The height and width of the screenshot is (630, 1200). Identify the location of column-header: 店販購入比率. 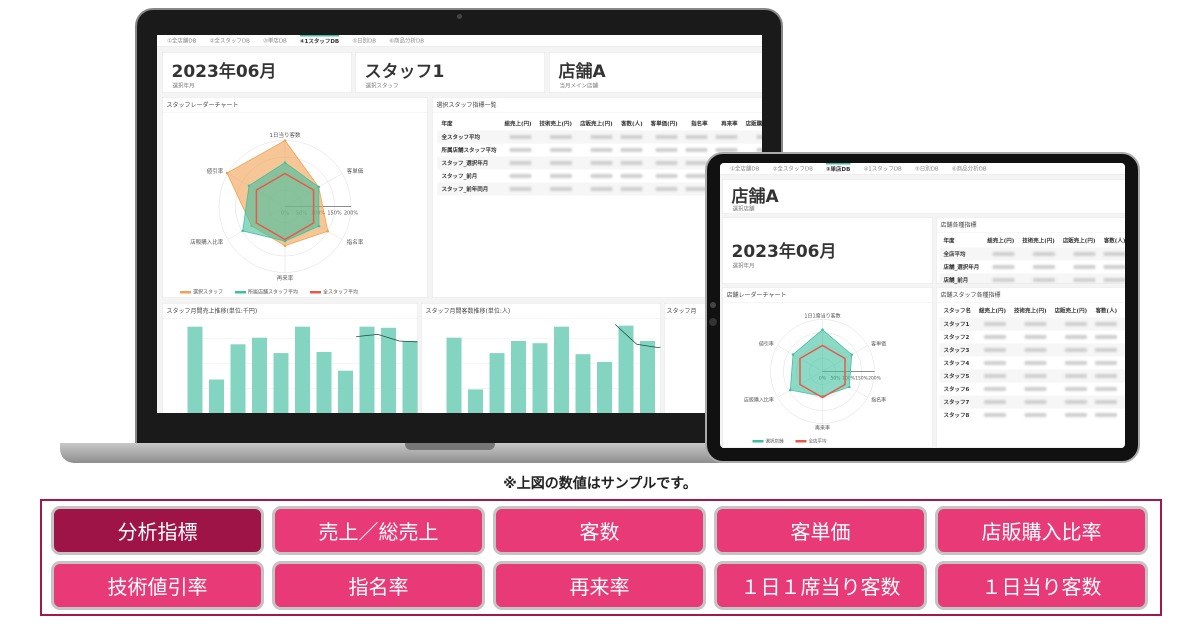
(753, 124).